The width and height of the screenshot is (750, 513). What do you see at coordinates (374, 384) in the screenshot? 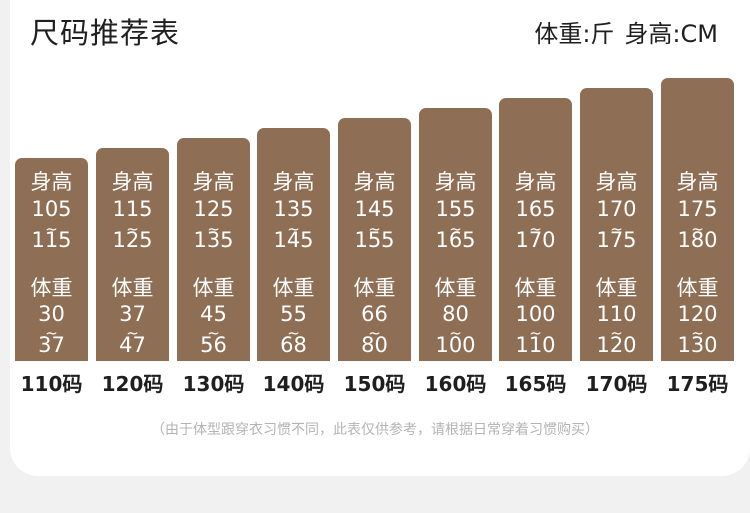
I see `size-label: 150码` at bounding box center [374, 384].